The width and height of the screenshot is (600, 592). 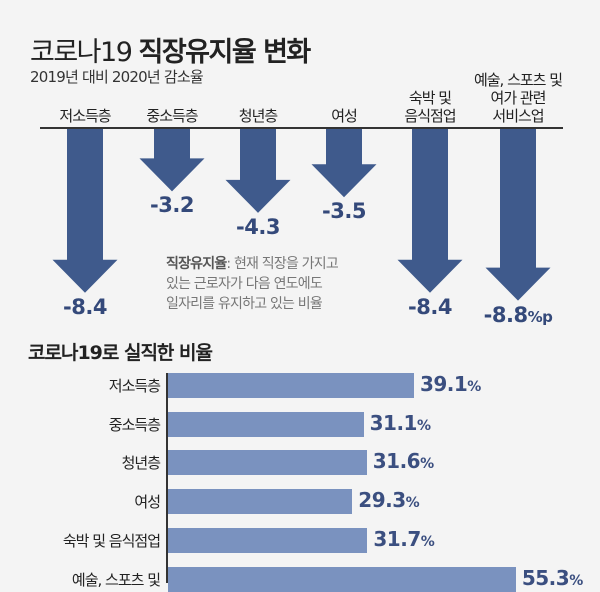 I want to click on value-text: -8.8, so click(x=505, y=314).